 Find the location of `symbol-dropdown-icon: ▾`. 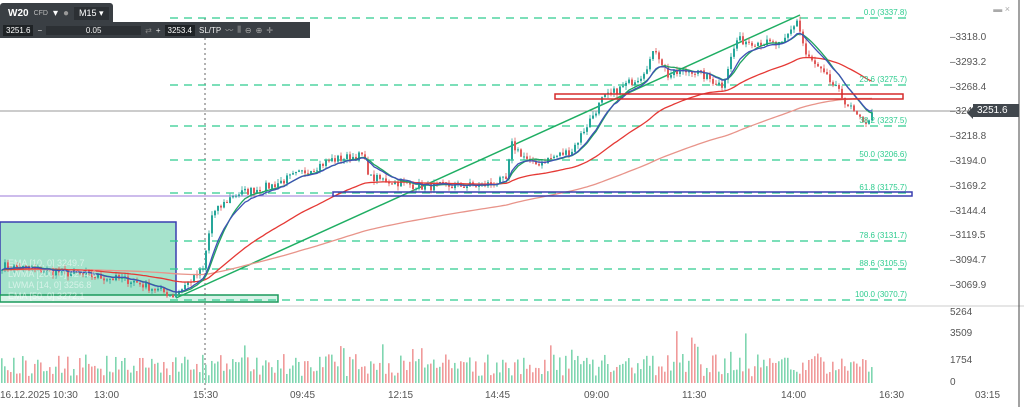

symbol-dropdown-icon: ▾ is located at coordinates (55, 13).